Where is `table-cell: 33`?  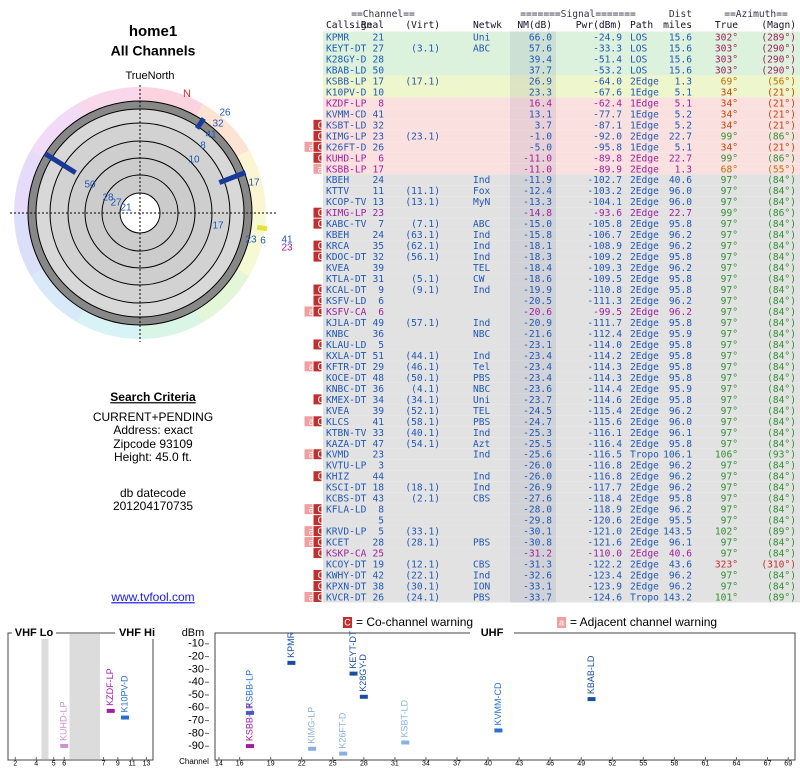
table-cell: 33 is located at coordinates (378, 433).